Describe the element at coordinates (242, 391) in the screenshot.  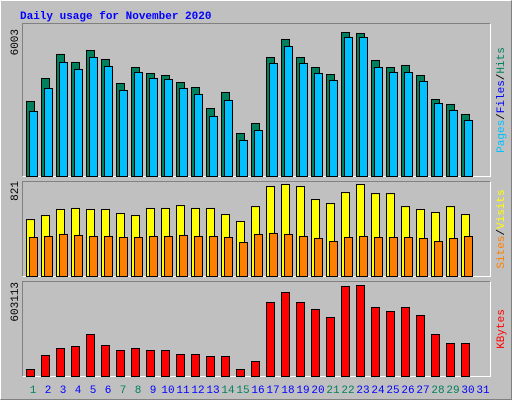
I see `x-tick-label: 15` at that location.